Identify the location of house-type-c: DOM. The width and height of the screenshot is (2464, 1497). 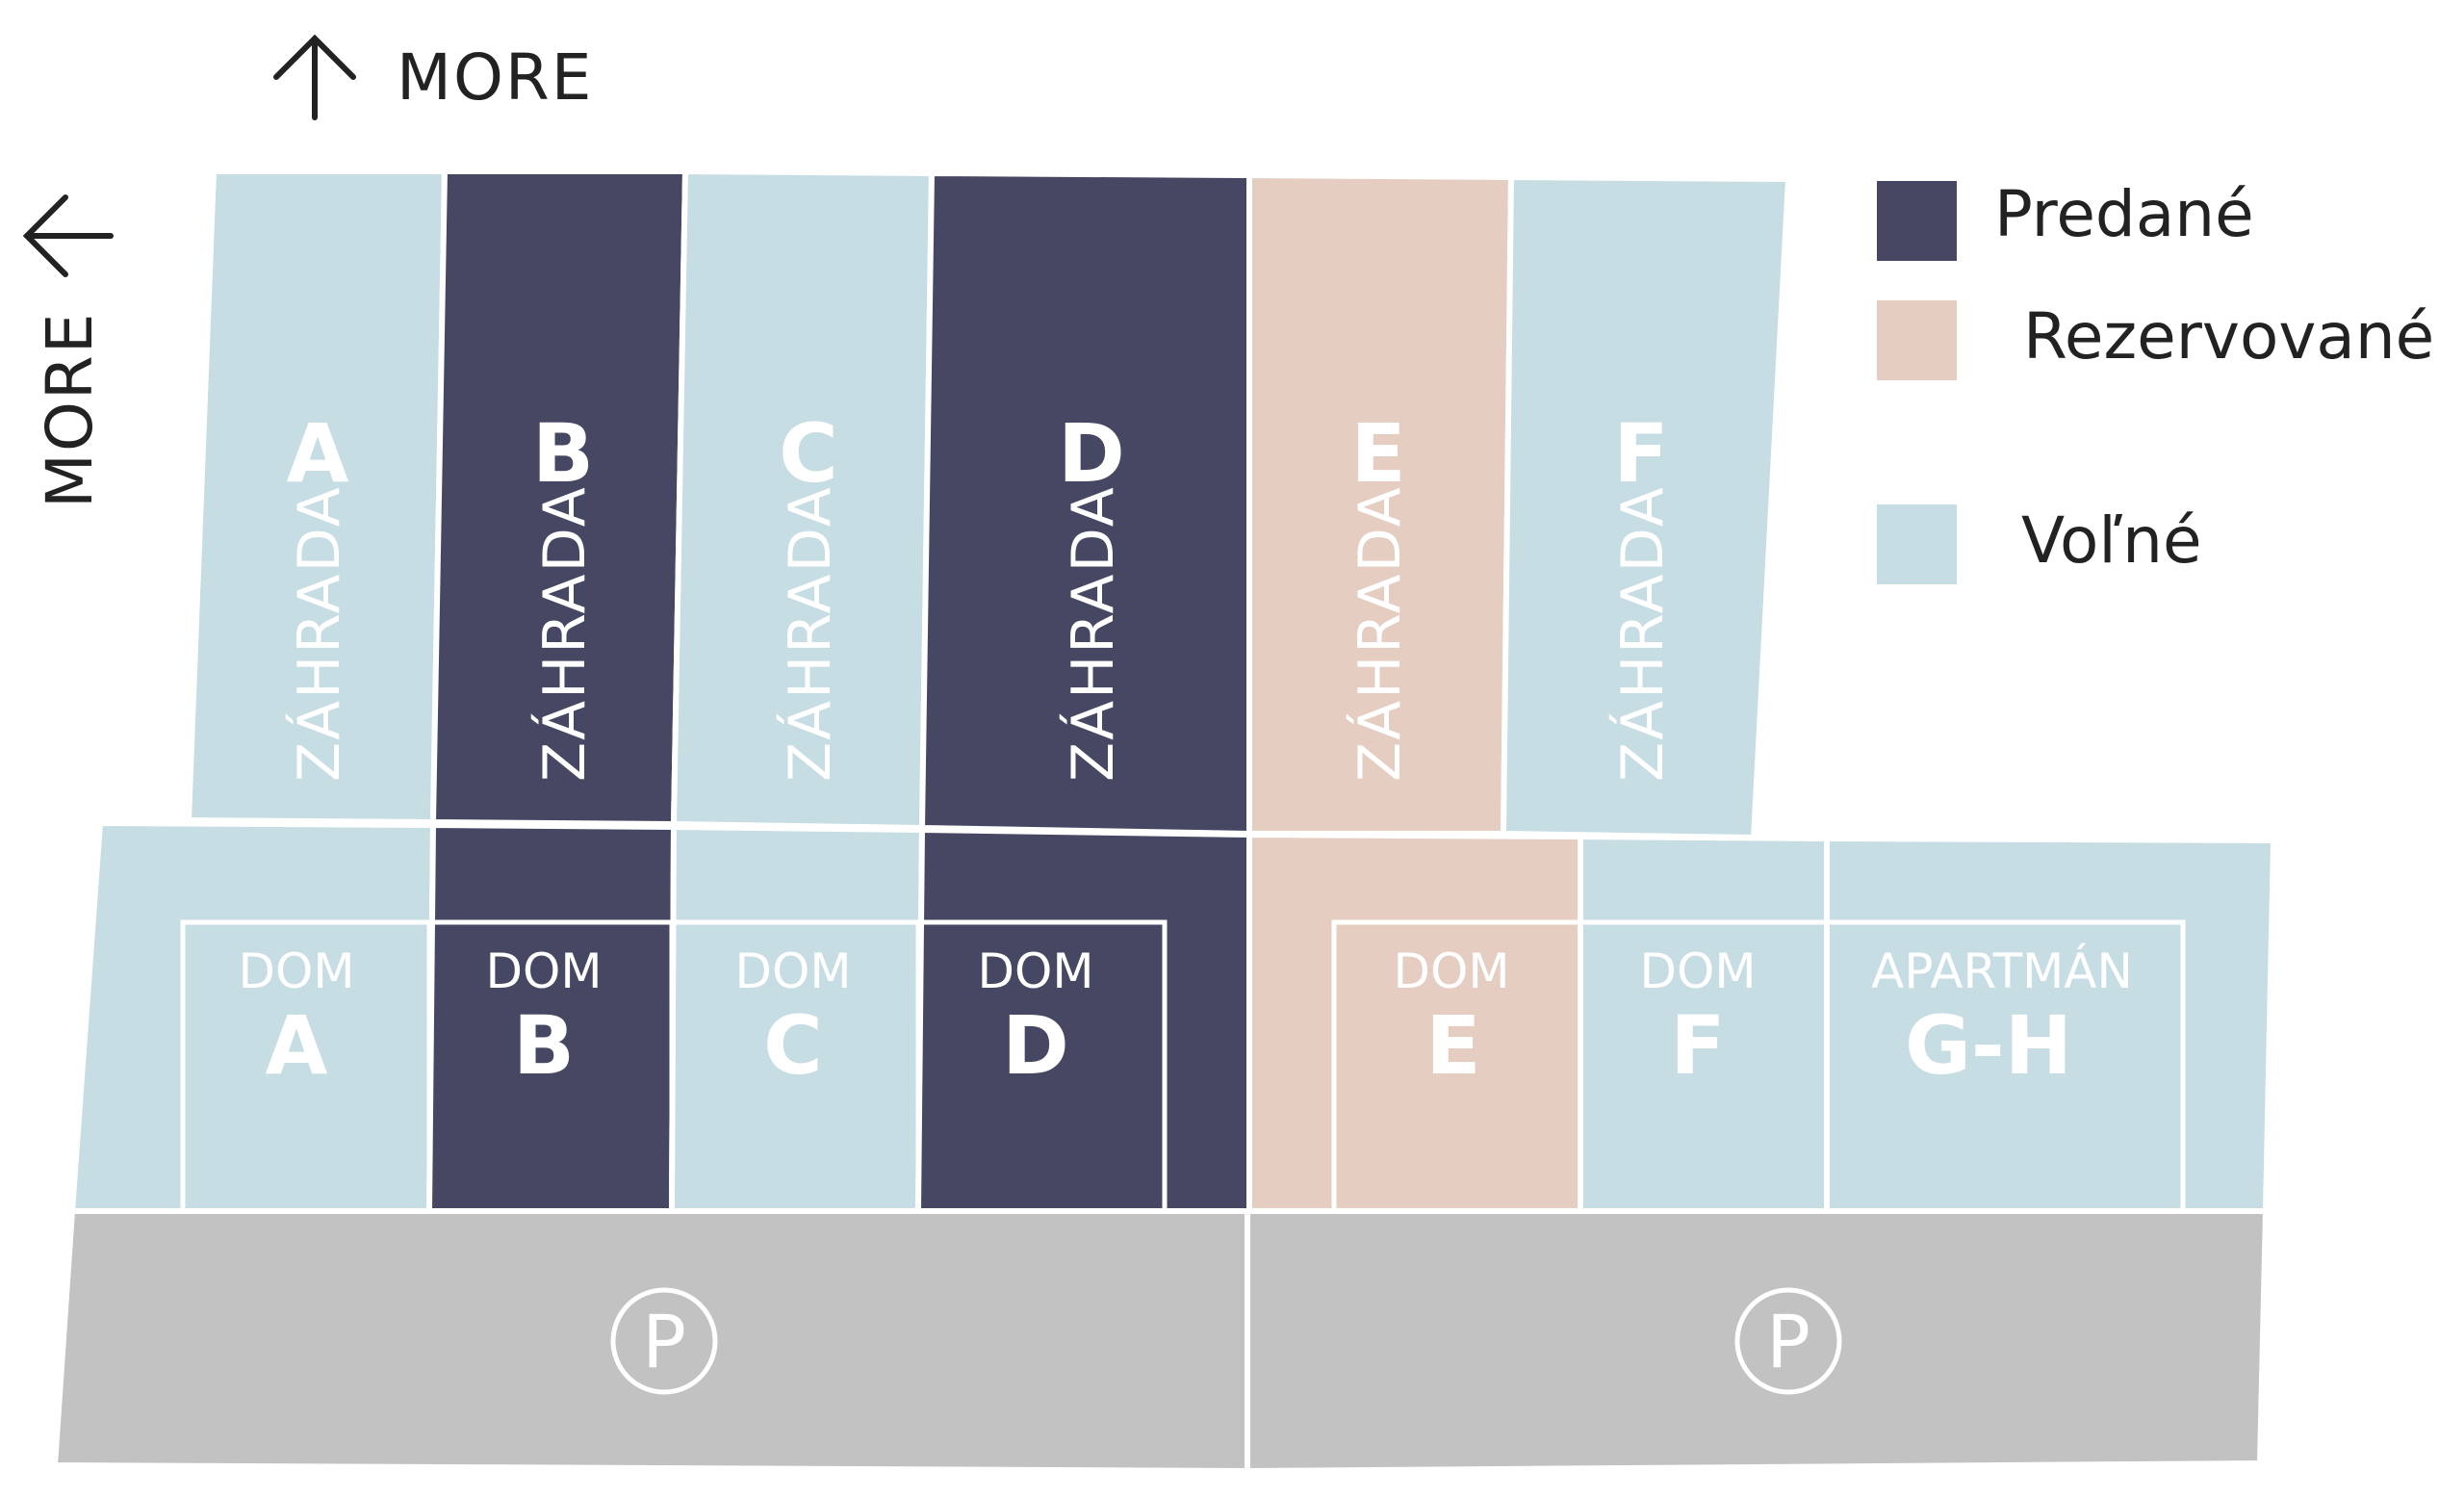
(793, 971).